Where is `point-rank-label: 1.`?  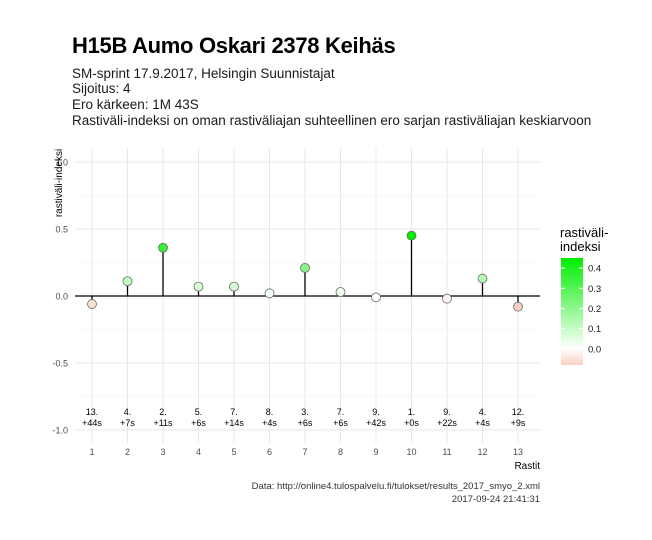 point-rank-label: 1. is located at coordinates (412, 412).